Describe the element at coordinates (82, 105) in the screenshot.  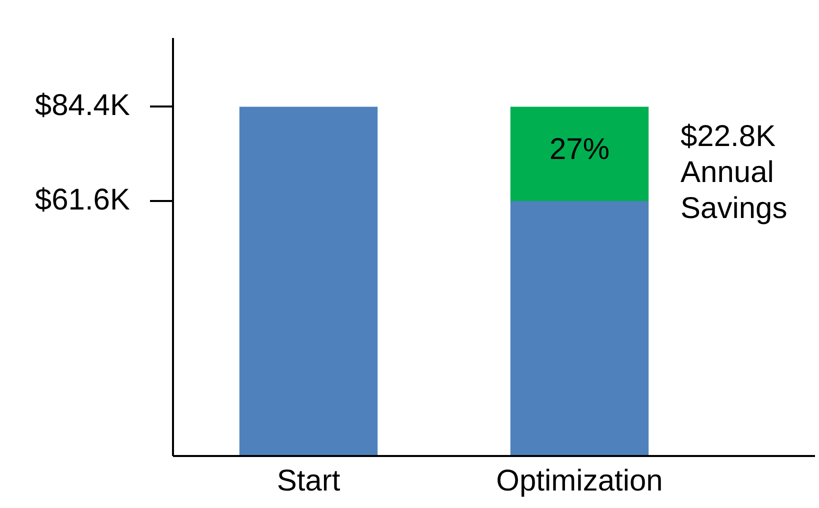
I see `y-tick-label: $84.4K` at that location.